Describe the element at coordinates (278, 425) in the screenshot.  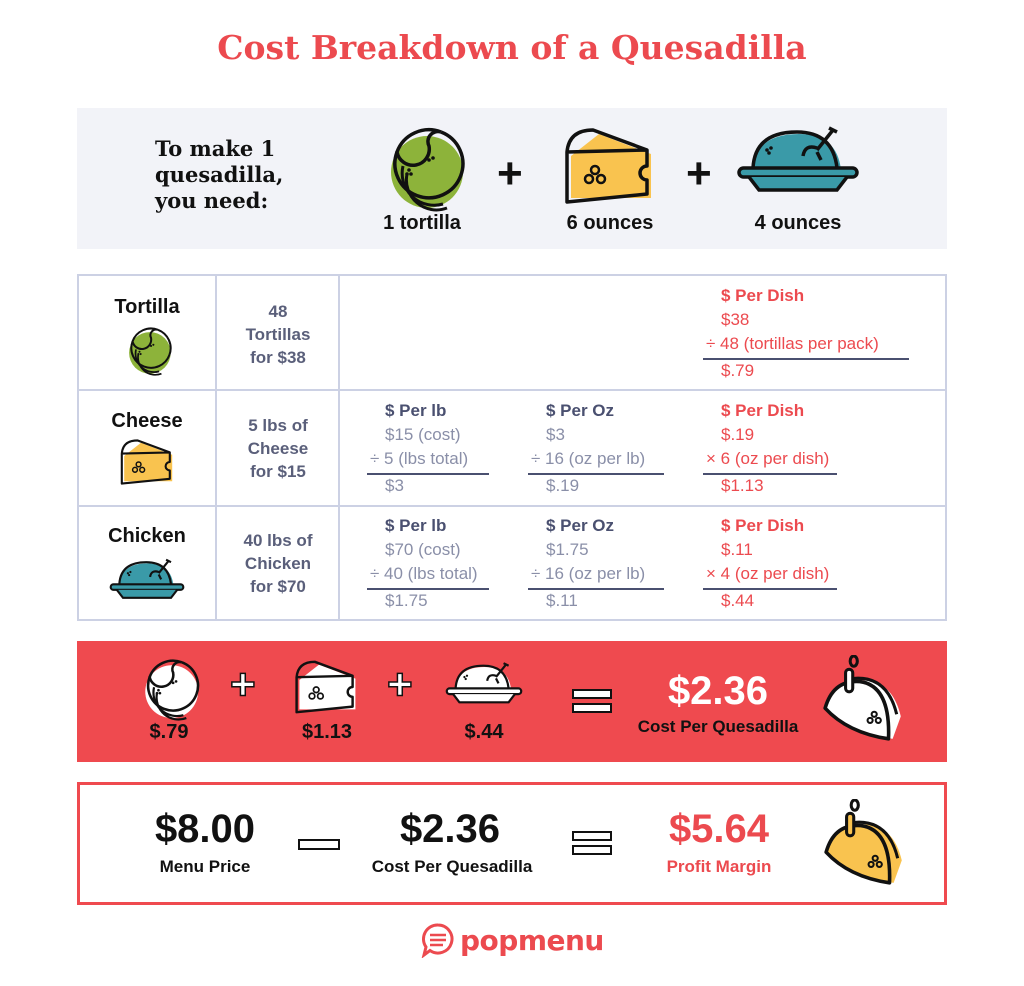
I see `purchase-line: 5 lbs of` at that location.